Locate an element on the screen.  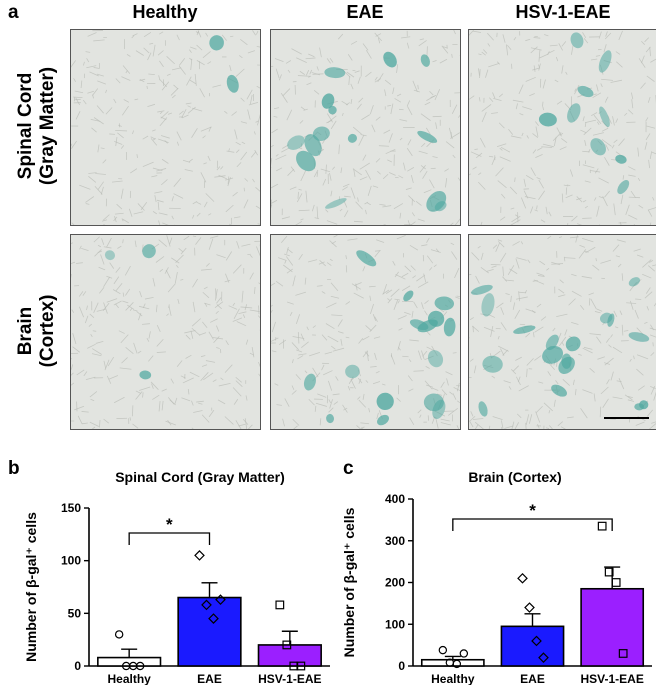
column-title-eae: EAE is located at coordinates (365, 12).